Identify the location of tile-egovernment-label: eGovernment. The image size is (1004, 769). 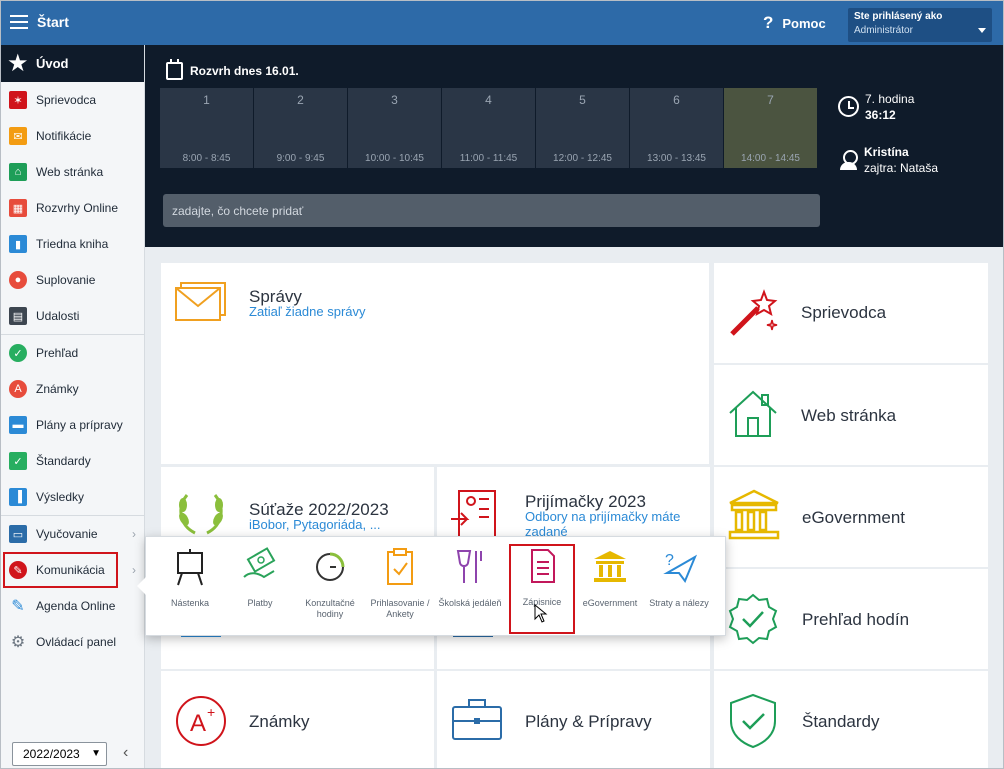
(853, 517).